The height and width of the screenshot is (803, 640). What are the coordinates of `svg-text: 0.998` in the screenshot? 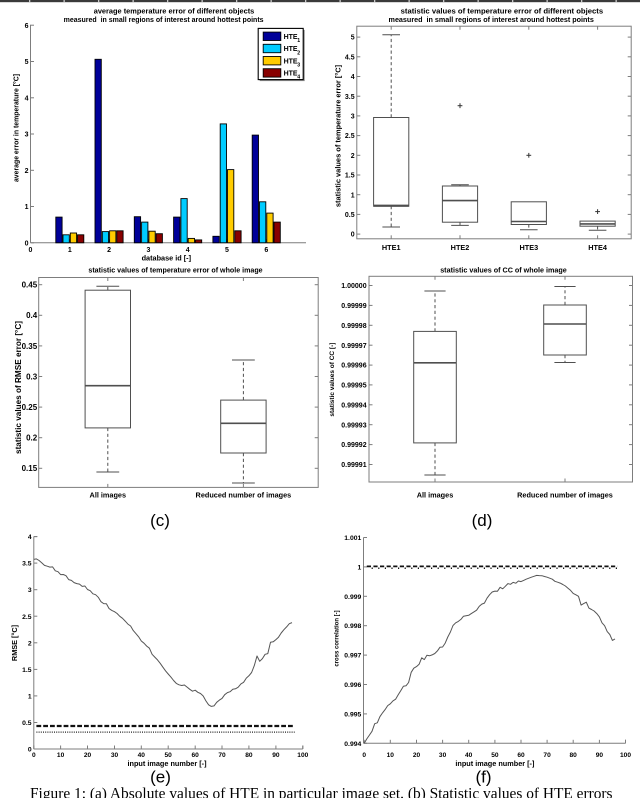 It's located at (352, 626).